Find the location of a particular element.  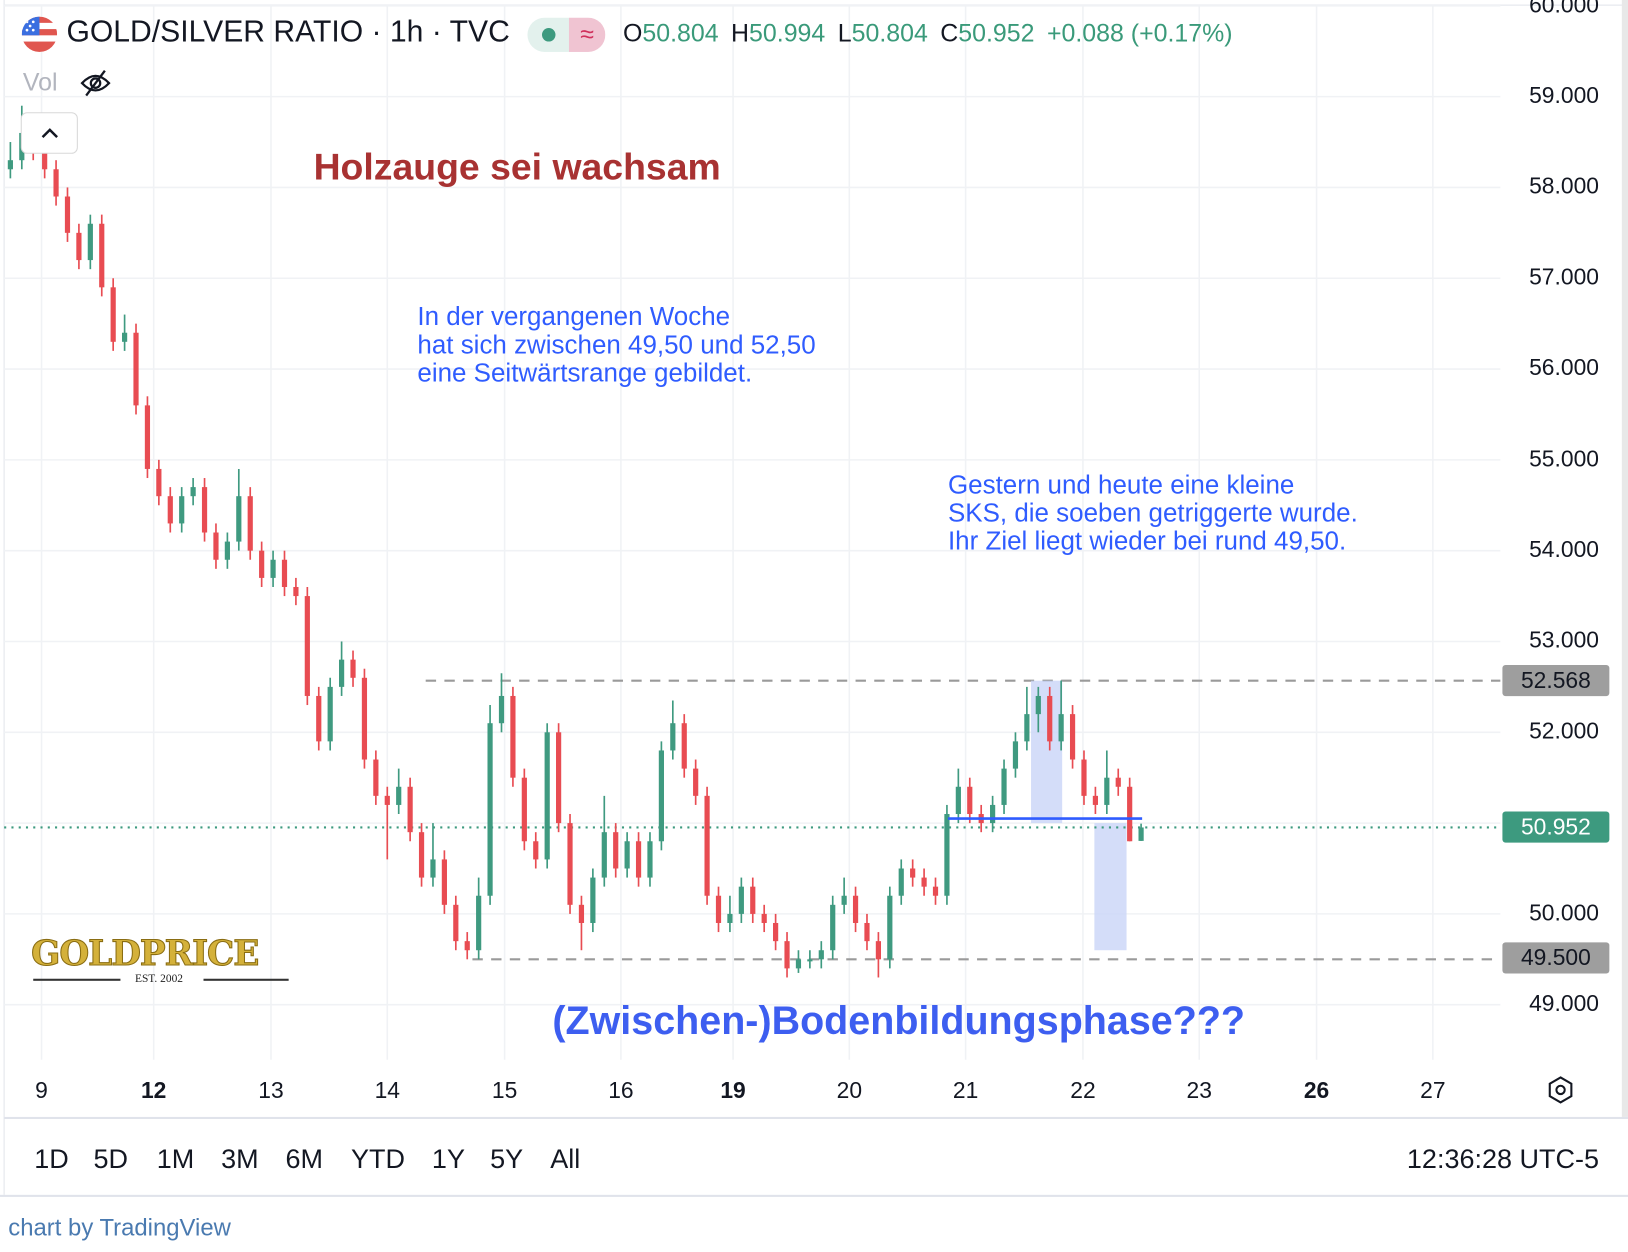

time-axis-label: 23 is located at coordinates (1199, 1090).